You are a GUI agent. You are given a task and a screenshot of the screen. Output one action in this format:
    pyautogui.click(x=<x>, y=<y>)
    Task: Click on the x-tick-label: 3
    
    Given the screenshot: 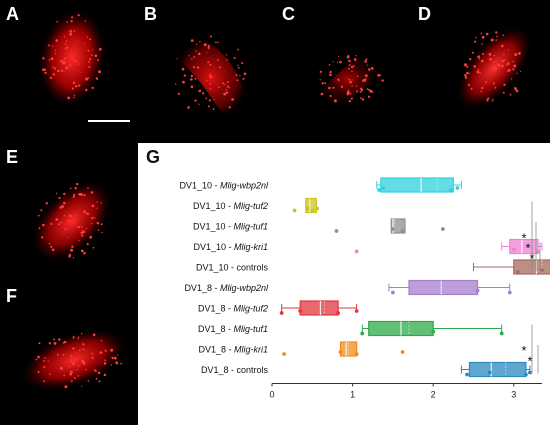 What is the action you would take?
    pyautogui.click(x=513, y=395)
    